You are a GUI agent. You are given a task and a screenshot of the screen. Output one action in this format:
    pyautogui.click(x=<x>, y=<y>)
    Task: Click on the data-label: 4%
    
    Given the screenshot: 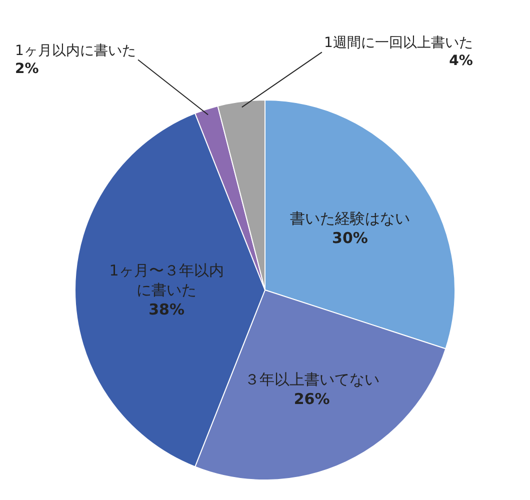 What is the action you would take?
    pyautogui.click(x=461, y=61)
    